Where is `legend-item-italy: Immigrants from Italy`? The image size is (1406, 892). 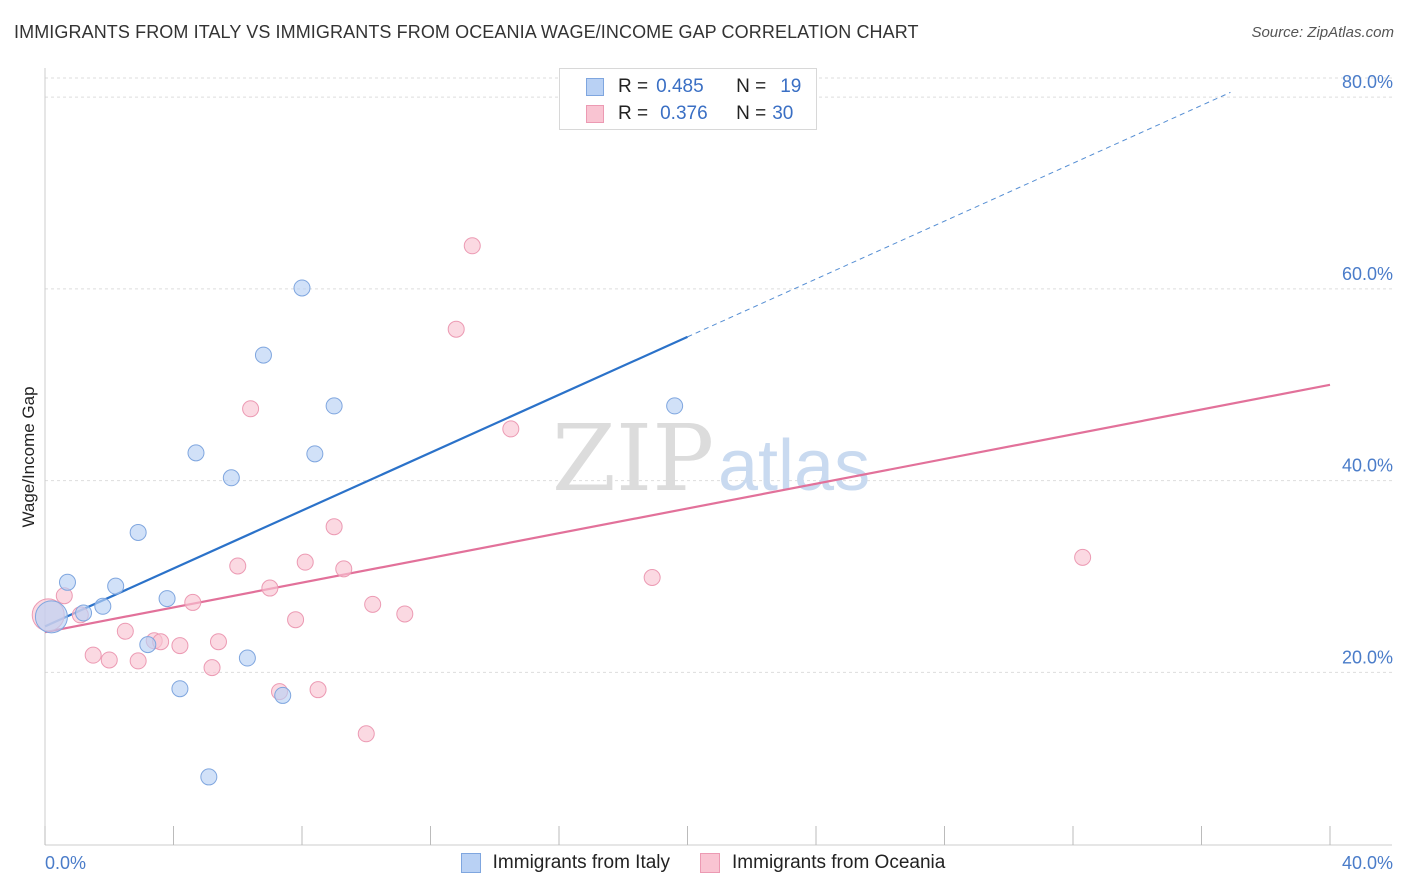 legend-item-italy: Immigrants from Italy is located at coordinates (565, 863).